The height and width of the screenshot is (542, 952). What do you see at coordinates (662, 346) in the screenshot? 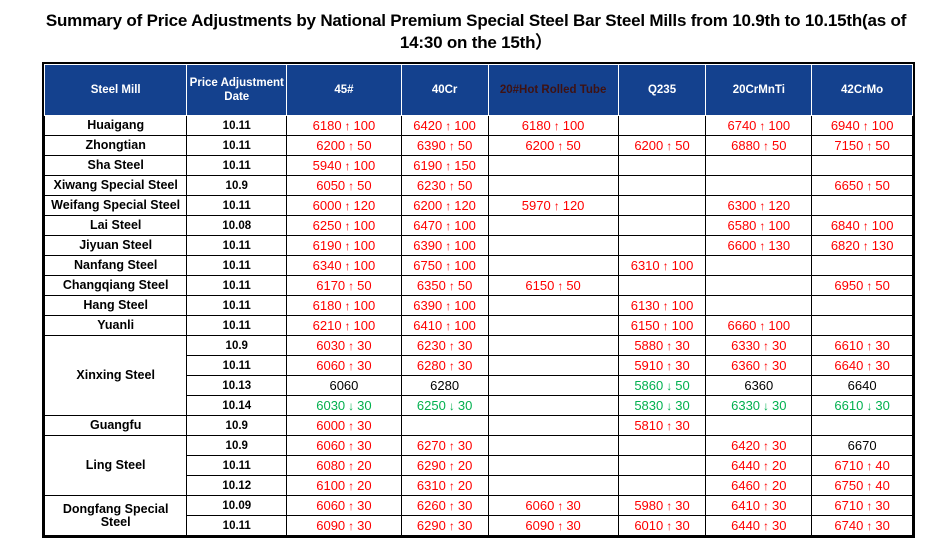
I see `price-cell: 5880 ↑ 30` at bounding box center [662, 346].